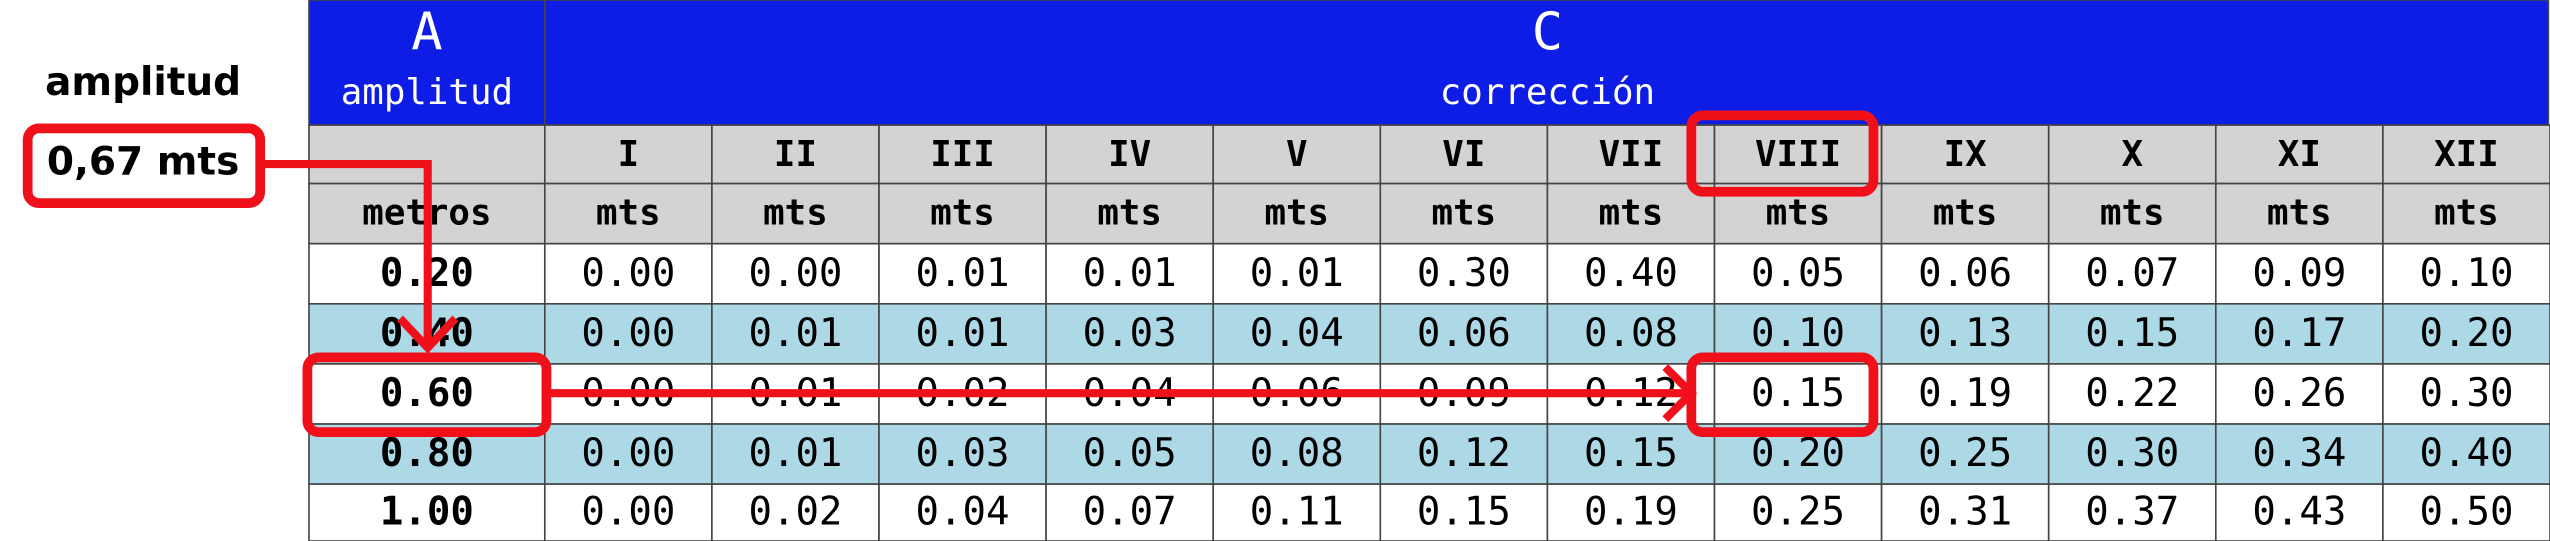 This screenshot has height=541, width=2550. Describe the element at coordinates (1798, 453) in the screenshot. I see `value-cell: 0.20` at that location.